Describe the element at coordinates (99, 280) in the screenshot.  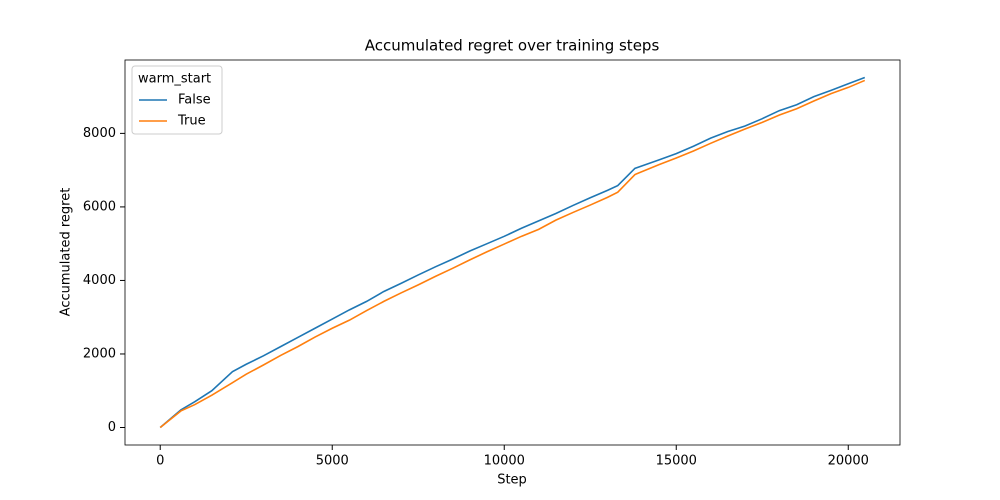
I see `y-tick-label: 4000` at that location.